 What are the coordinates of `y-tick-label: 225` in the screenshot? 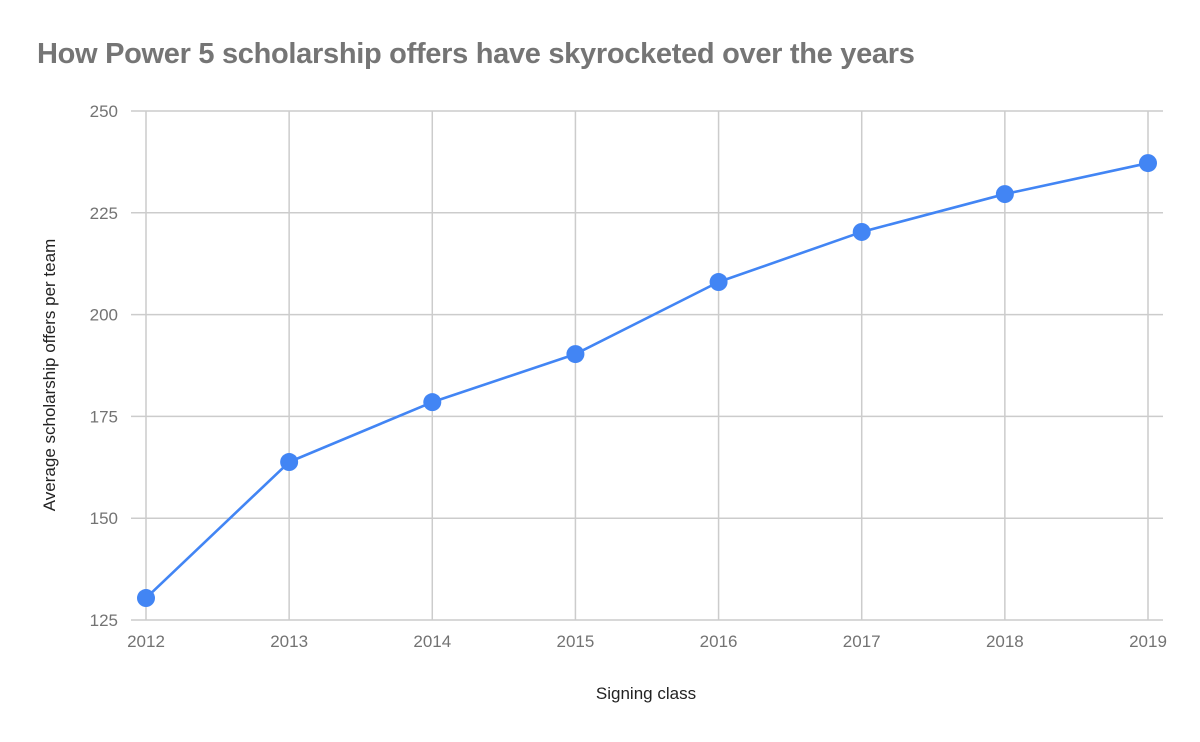 It's located at (104, 213).